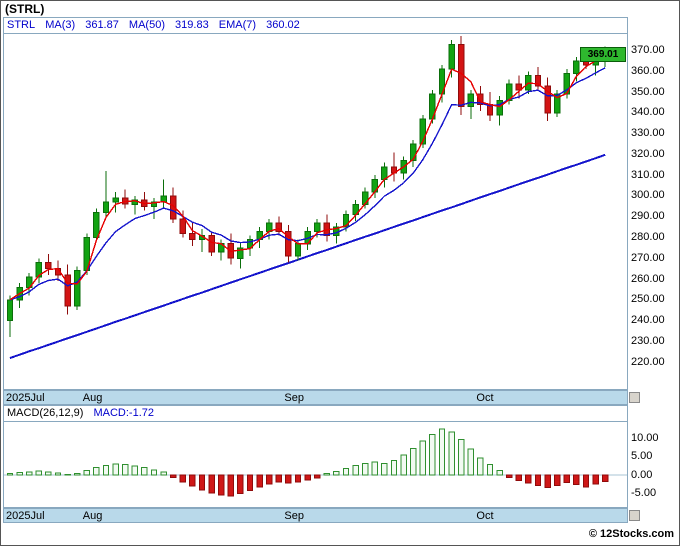 Image resolution: width=680 pixels, height=546 pixels. I want to click on macd-legend: MACD(26,12,9) MACD:-1.72, so click(315, 414).